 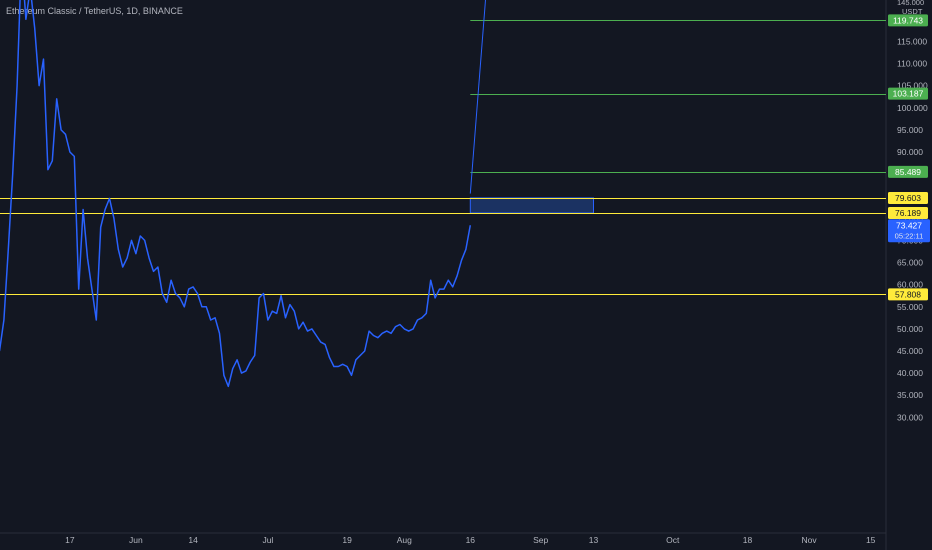 What do you see at coordinates (478, 97) in the screenshot?
I see `projection-arrow-line` at bounding box center [478, 97].